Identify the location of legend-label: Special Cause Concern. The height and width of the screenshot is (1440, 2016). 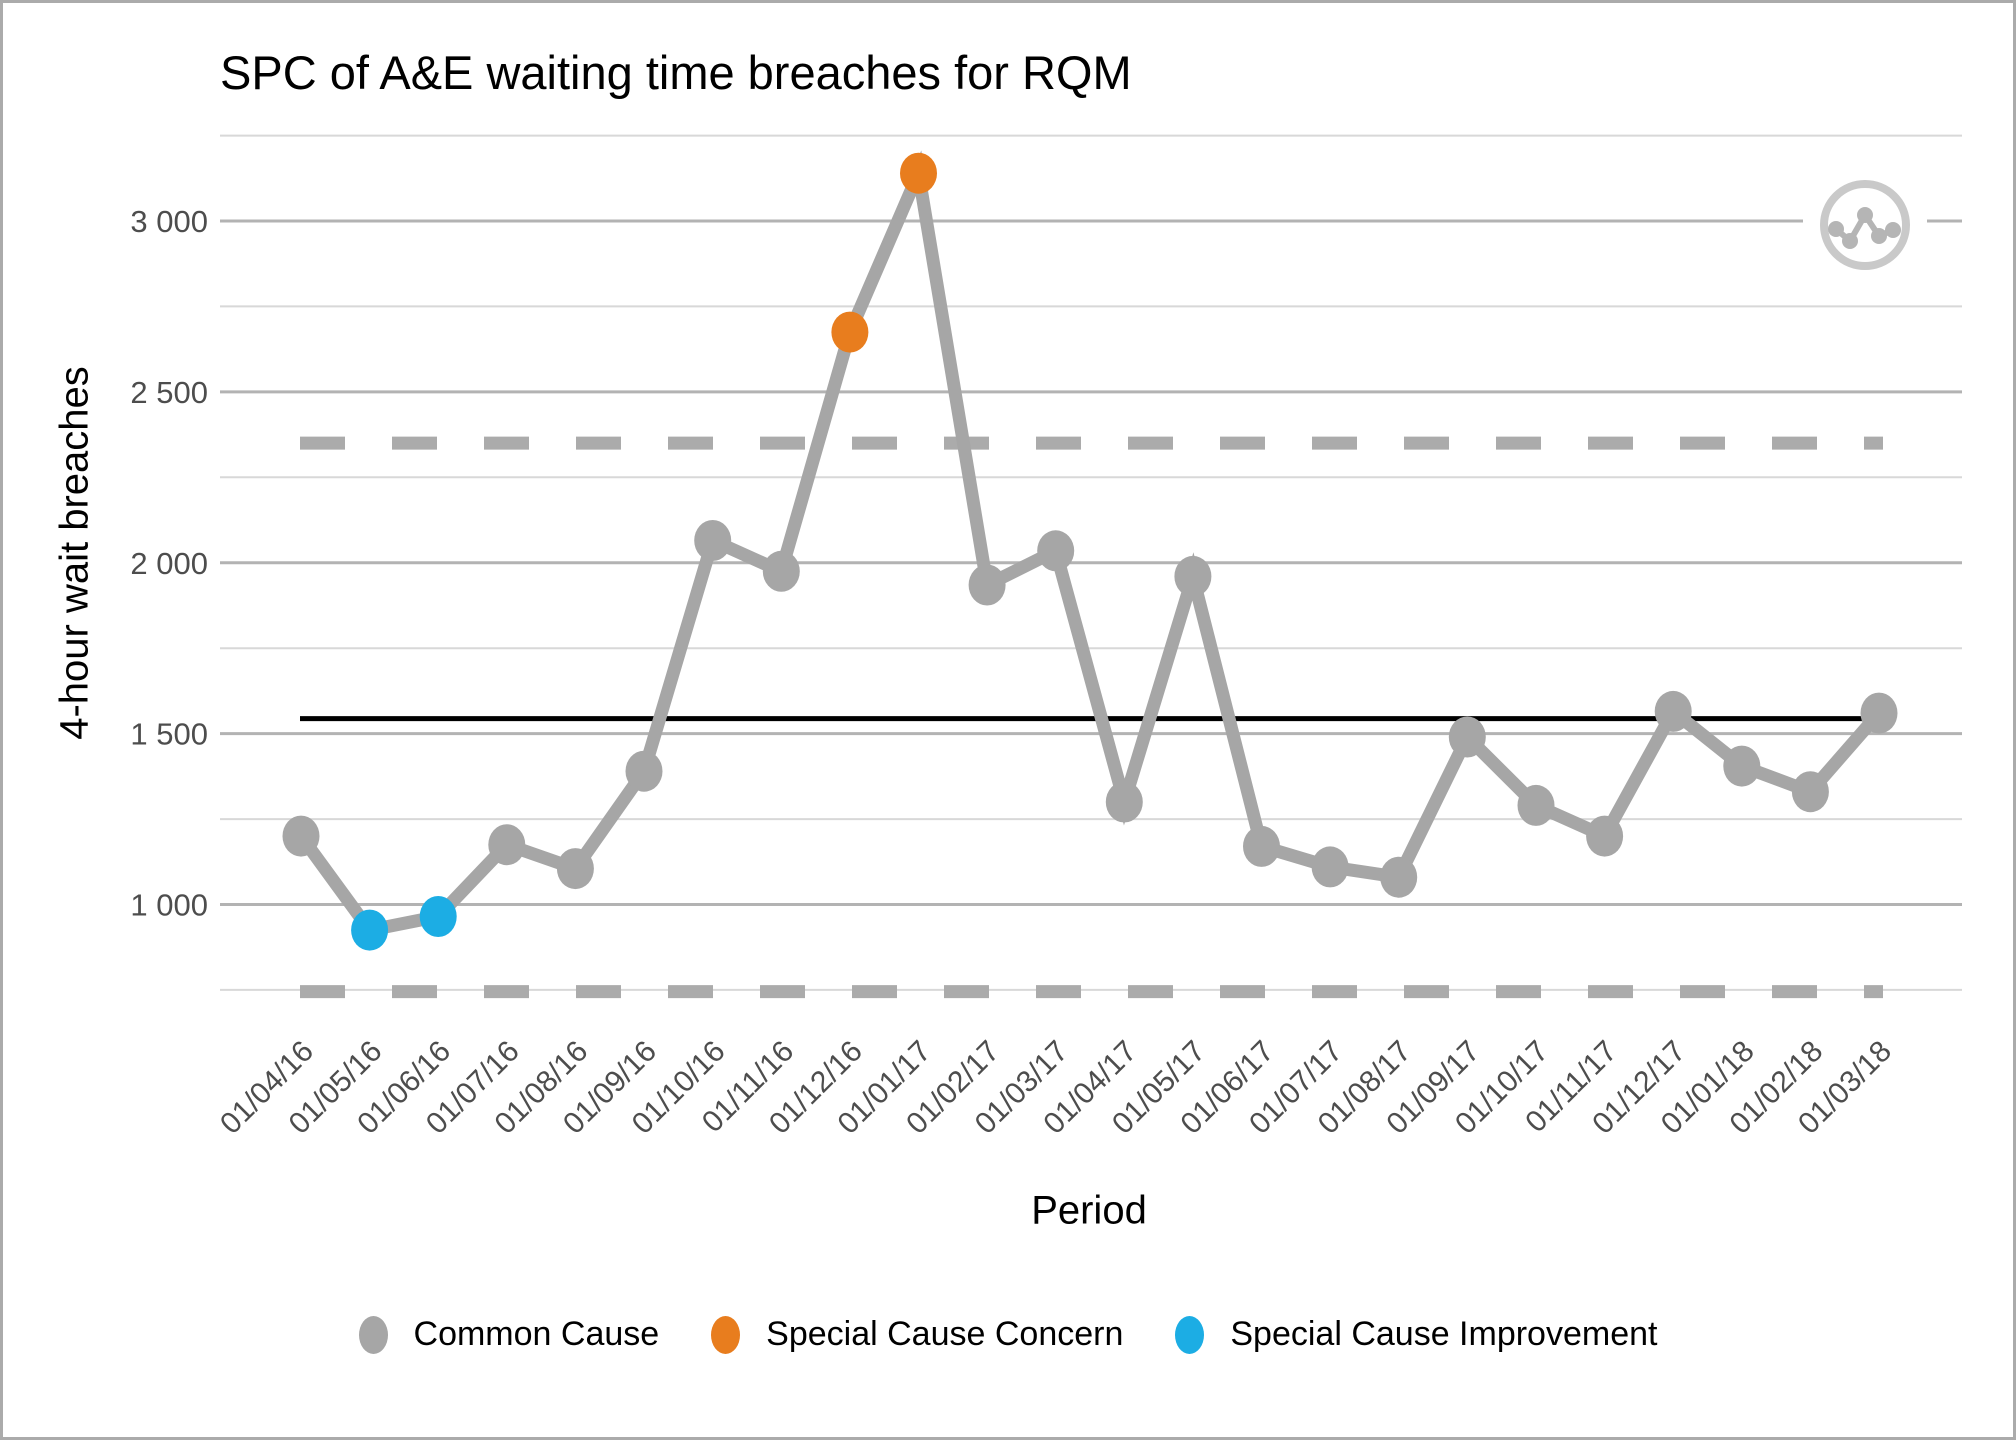
(945, 1334).